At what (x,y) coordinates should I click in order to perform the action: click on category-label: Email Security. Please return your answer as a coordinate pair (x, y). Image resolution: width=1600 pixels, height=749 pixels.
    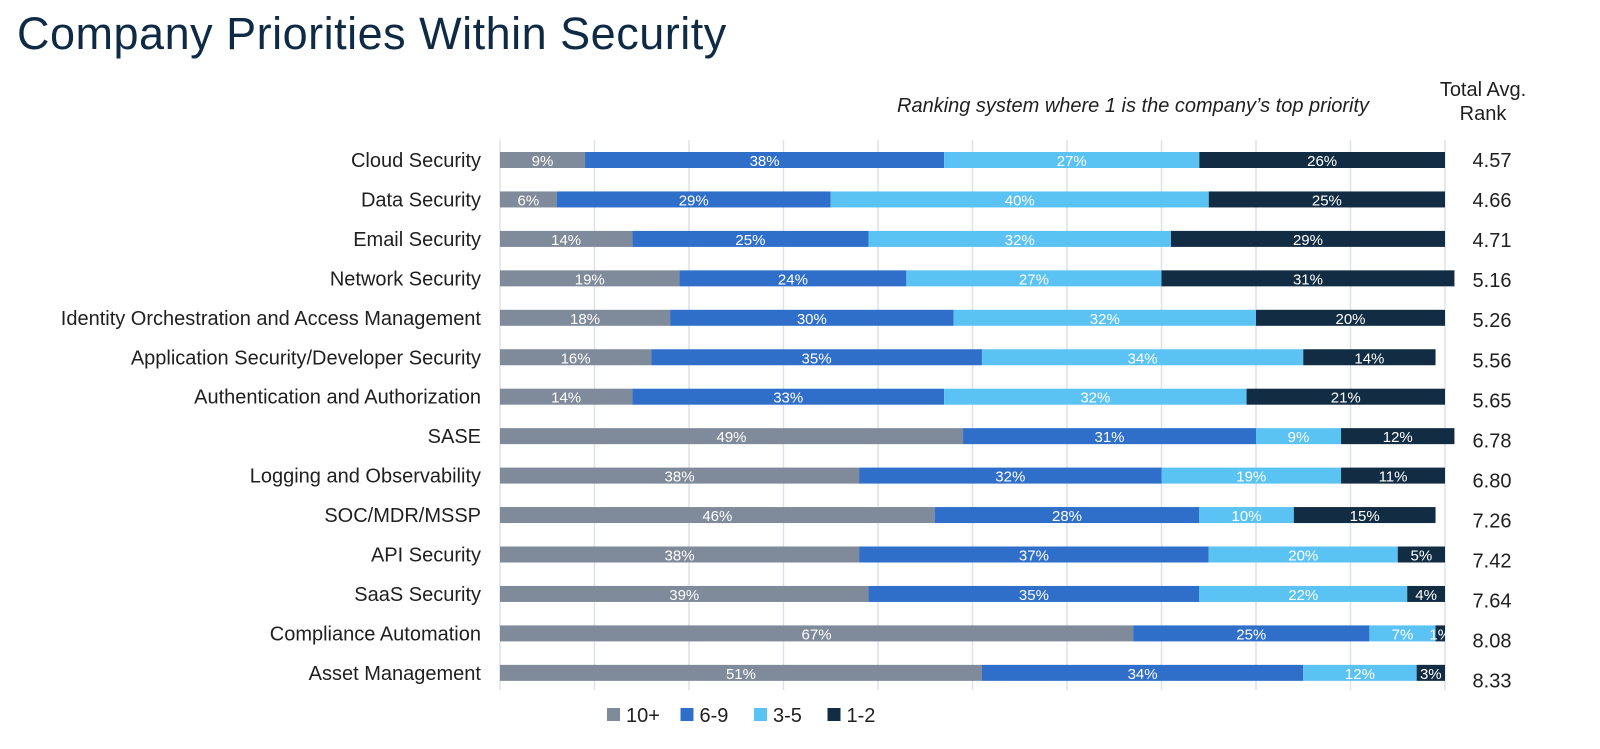
    Looking at the image, I should click on (417, 240).